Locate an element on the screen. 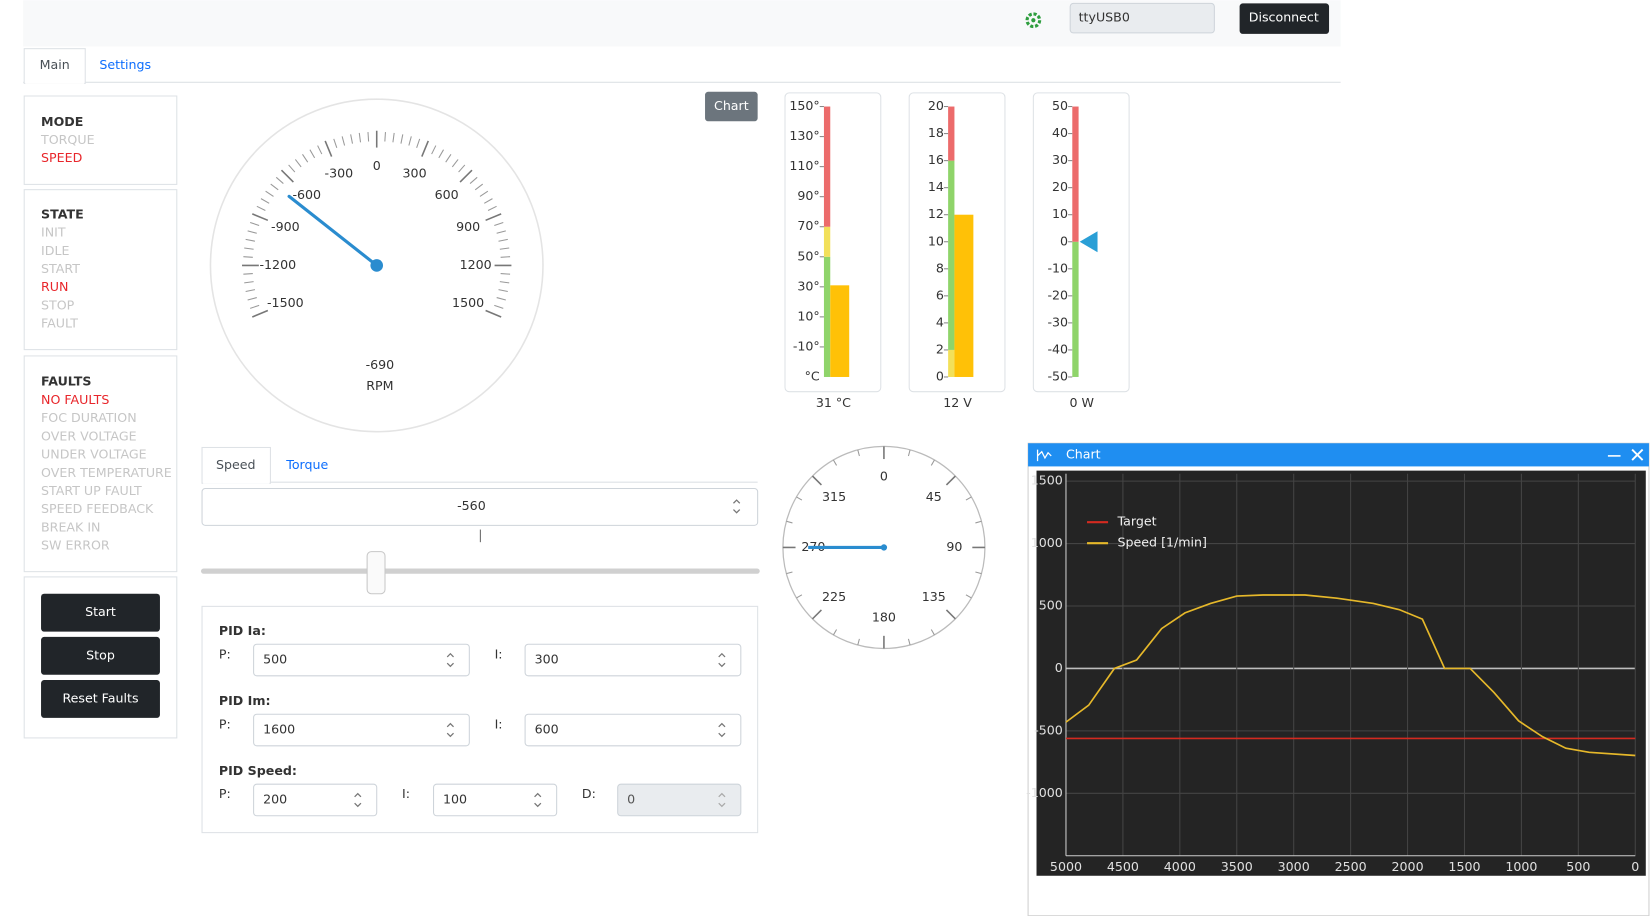  x-tick-label: 3500 is located at coordinates (1237, 866).